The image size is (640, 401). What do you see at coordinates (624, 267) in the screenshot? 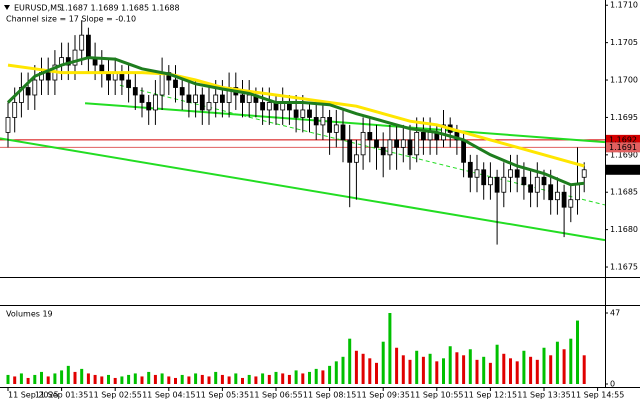
I see `y-tick-label: 1.1675` at bounding box center [624, 267].